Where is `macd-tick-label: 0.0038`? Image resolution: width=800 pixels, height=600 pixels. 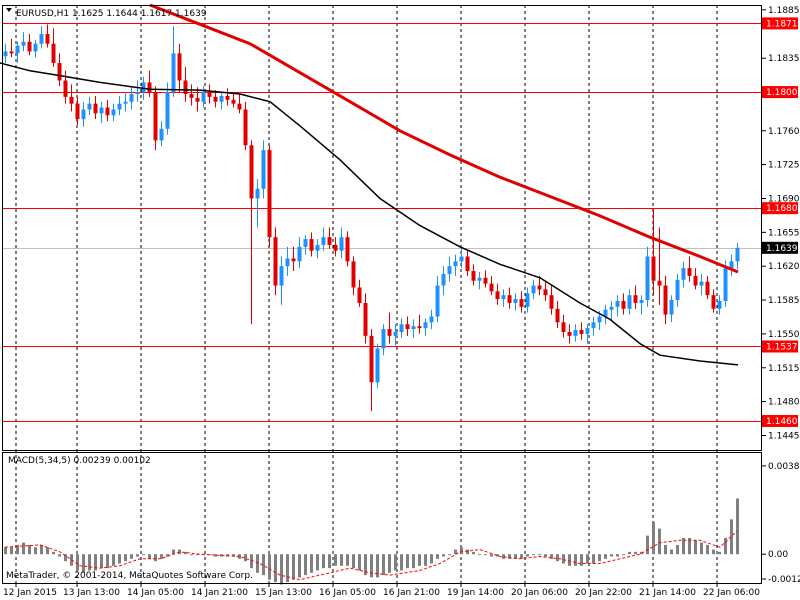
macd-tick-label: 0.0038 is located at coordinates (784, 467).